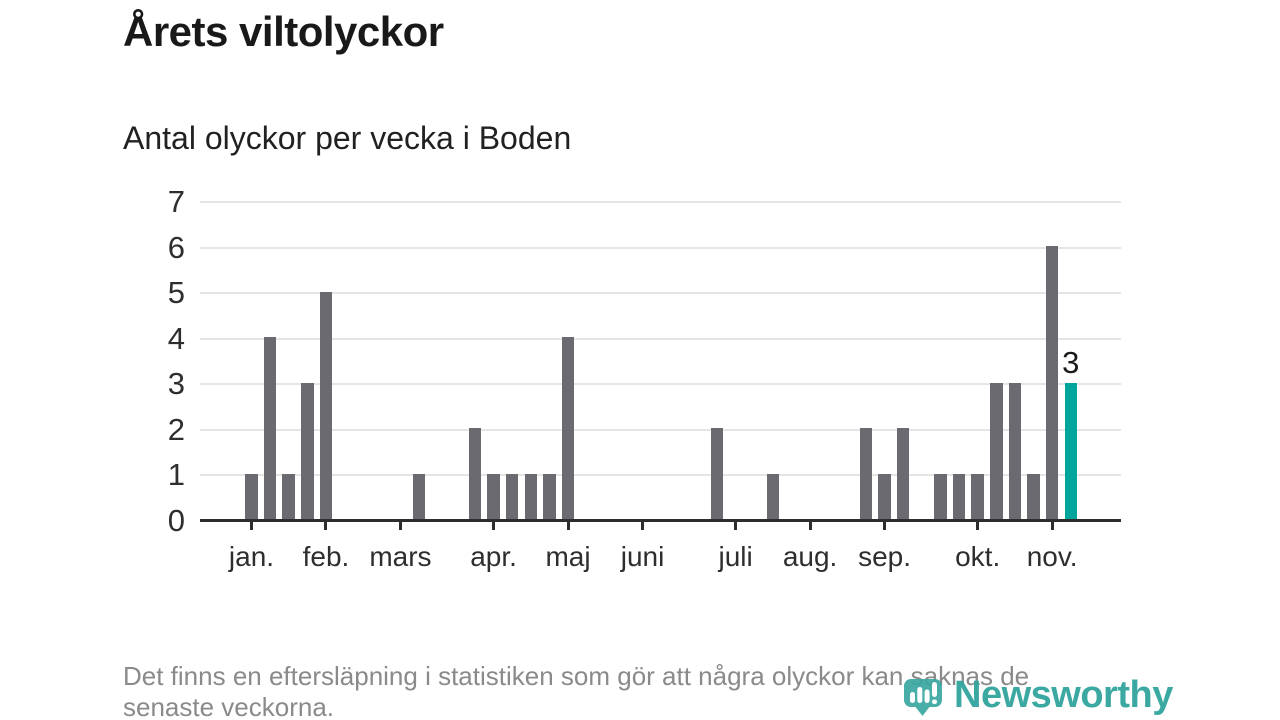 Image resolution: width=1280 pixels, height=720 pixels. Describe the element at coordinates (1052, 556) in the screenshot. I see `x-axis-label: nov.` at that location.